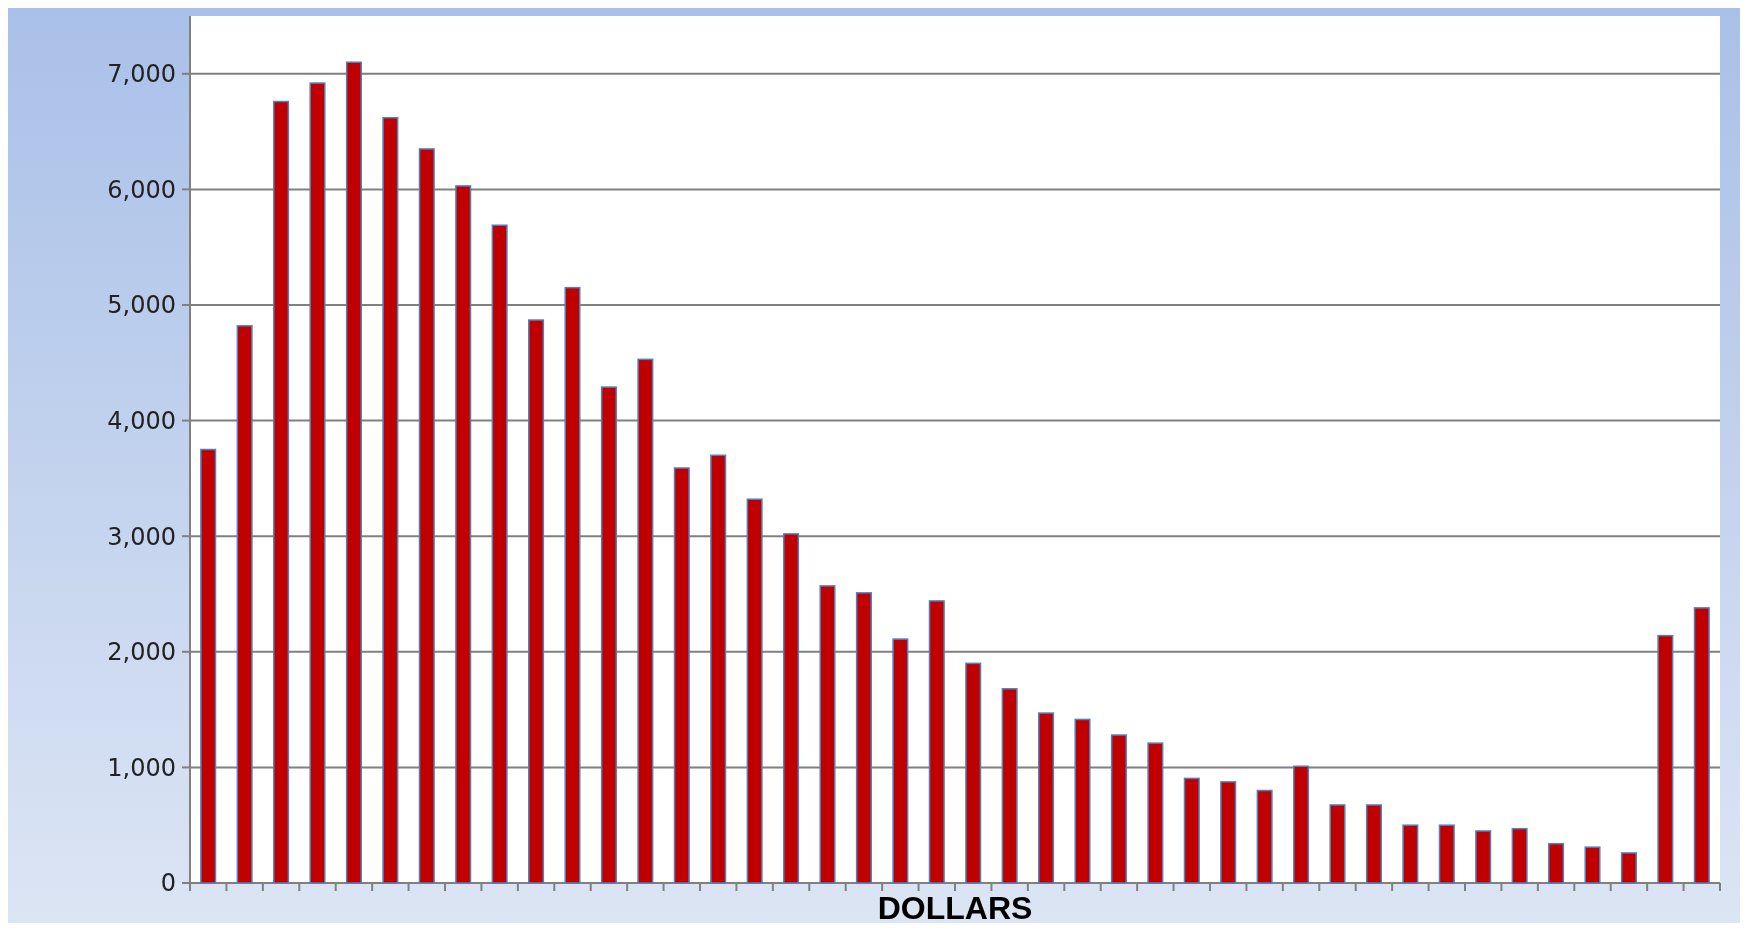 Image resolution: width=1748 pixels, height=935 pixels. I want to click on y-tick-label: 3,000, so click(141, 536).